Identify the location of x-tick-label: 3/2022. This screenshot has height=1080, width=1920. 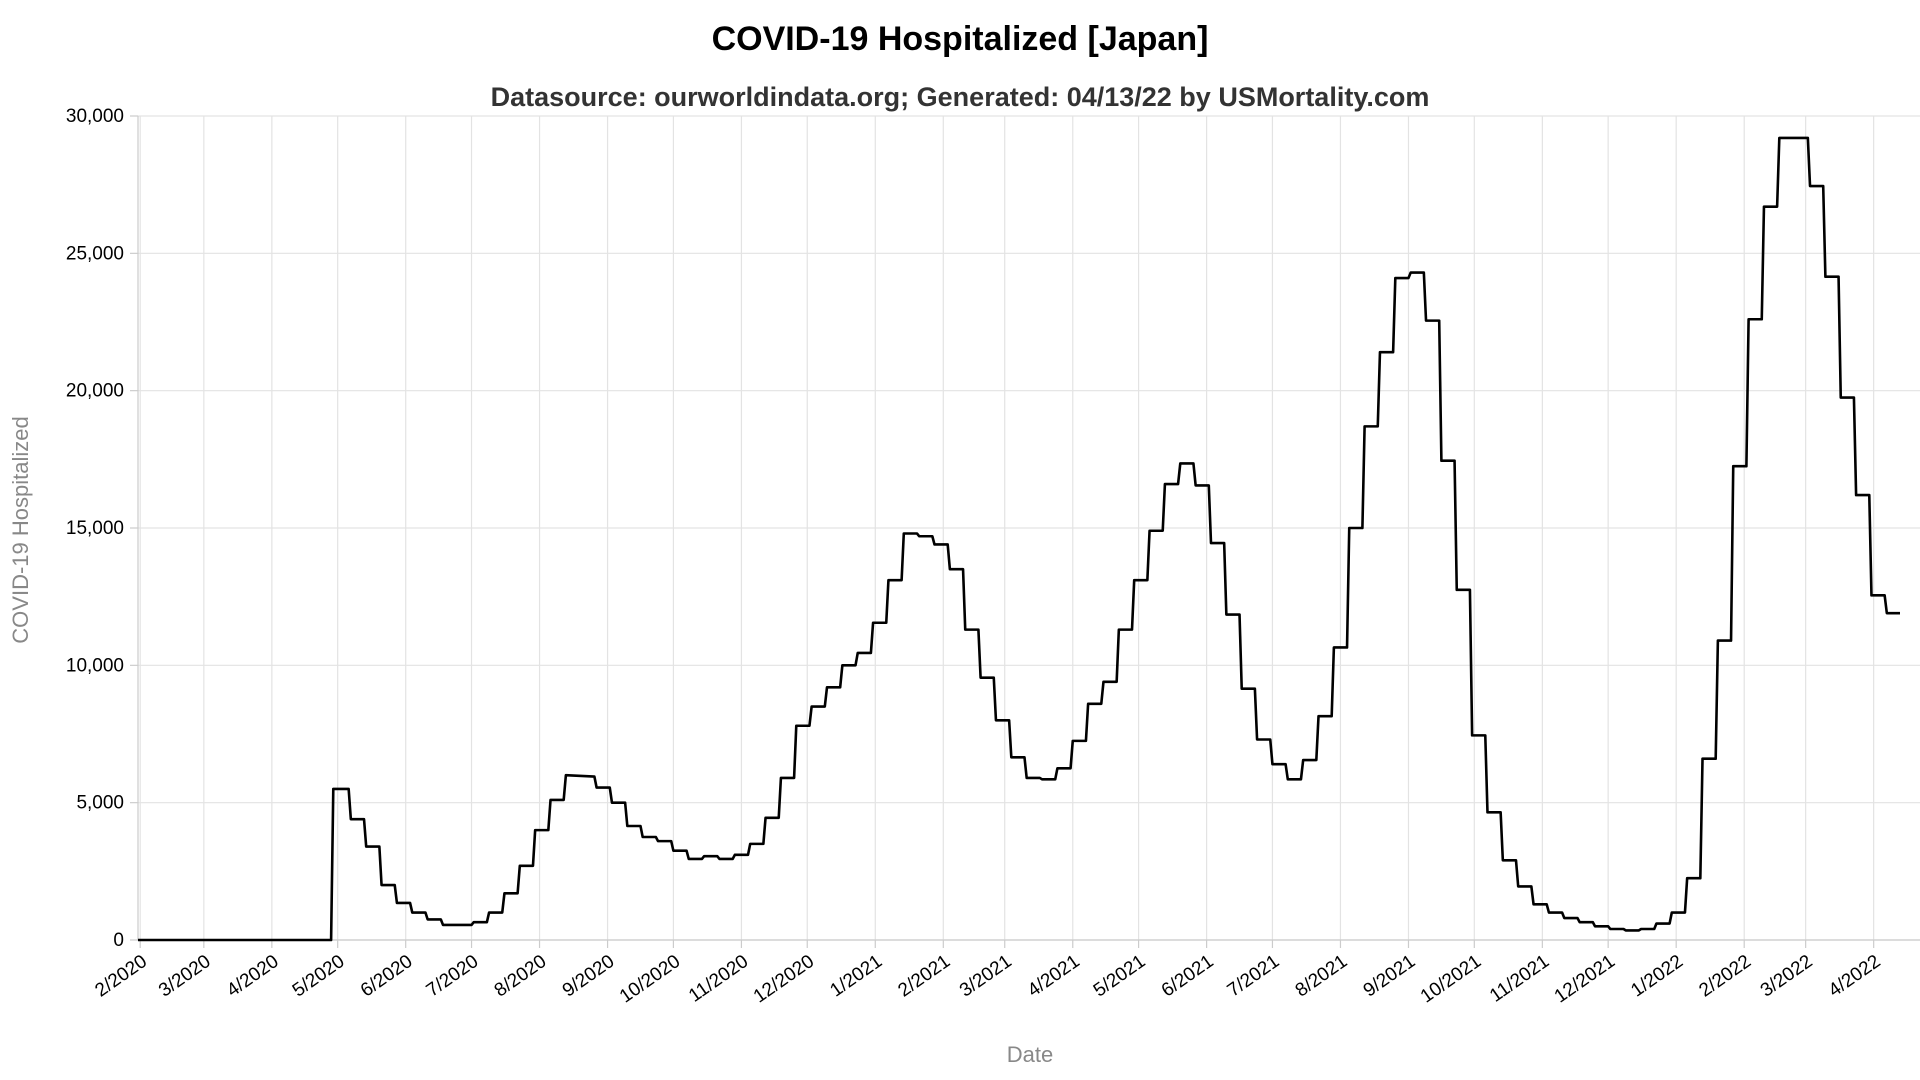
(1787, 976).